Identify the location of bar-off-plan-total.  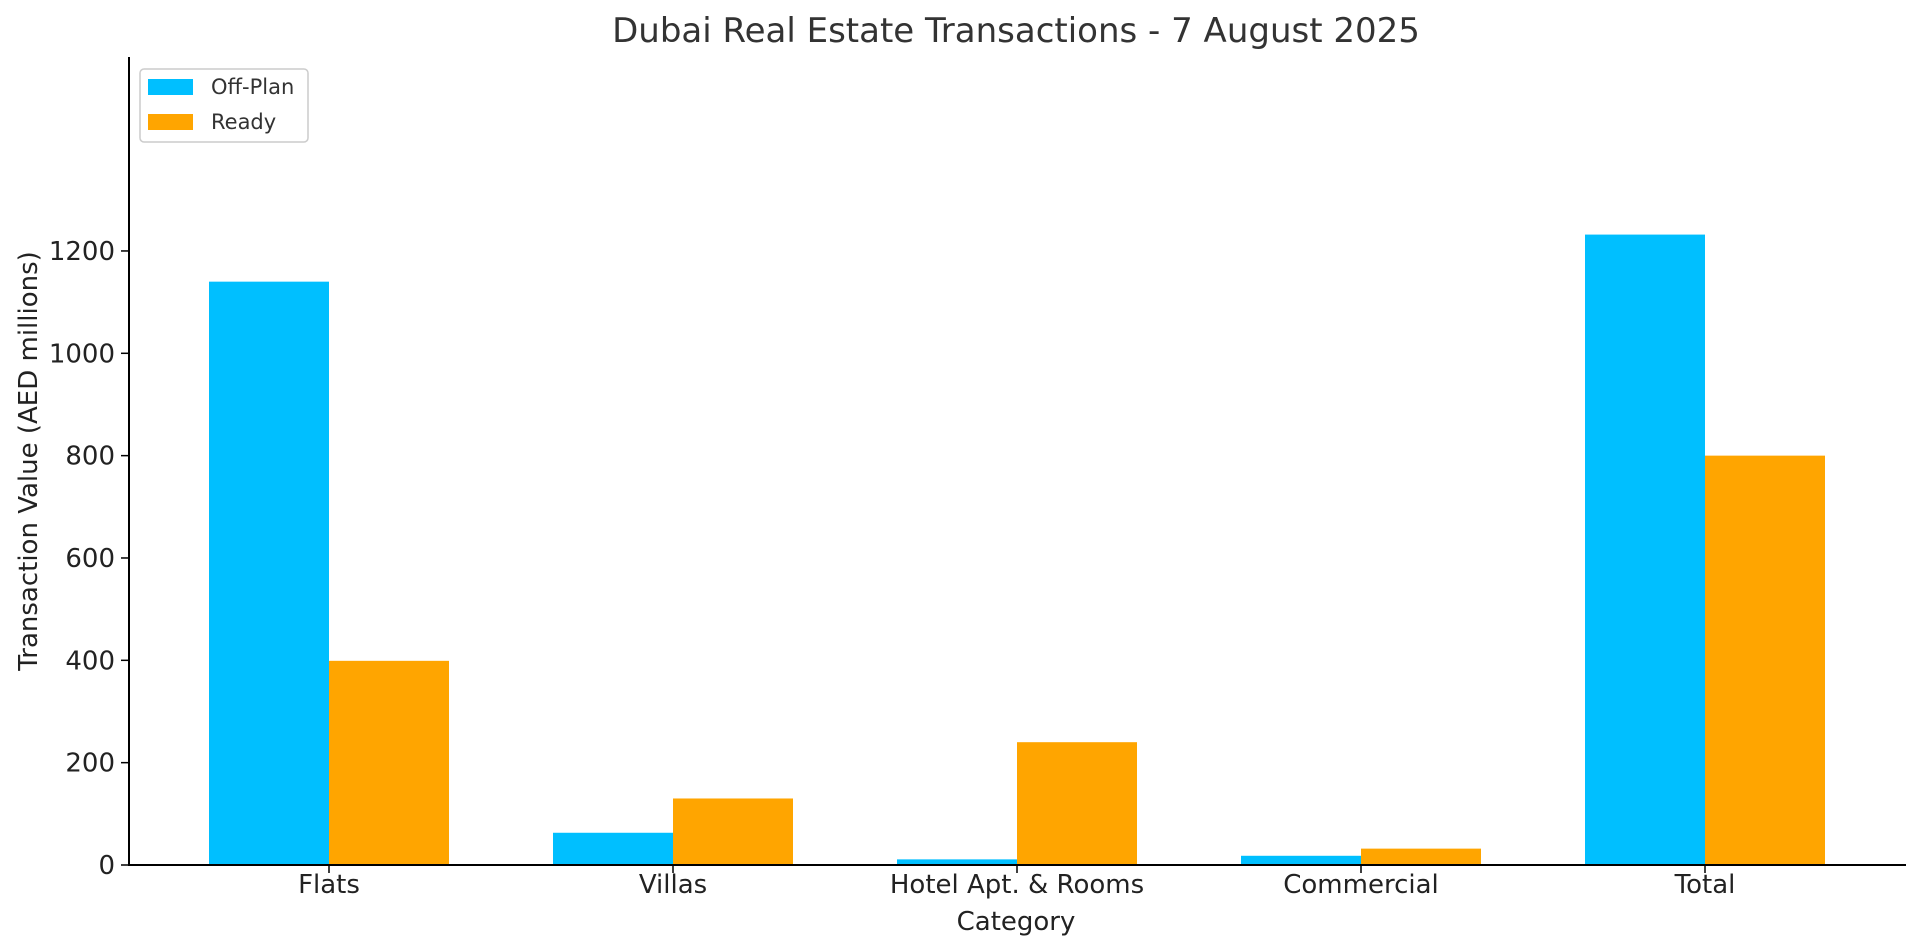
(1645, 550).